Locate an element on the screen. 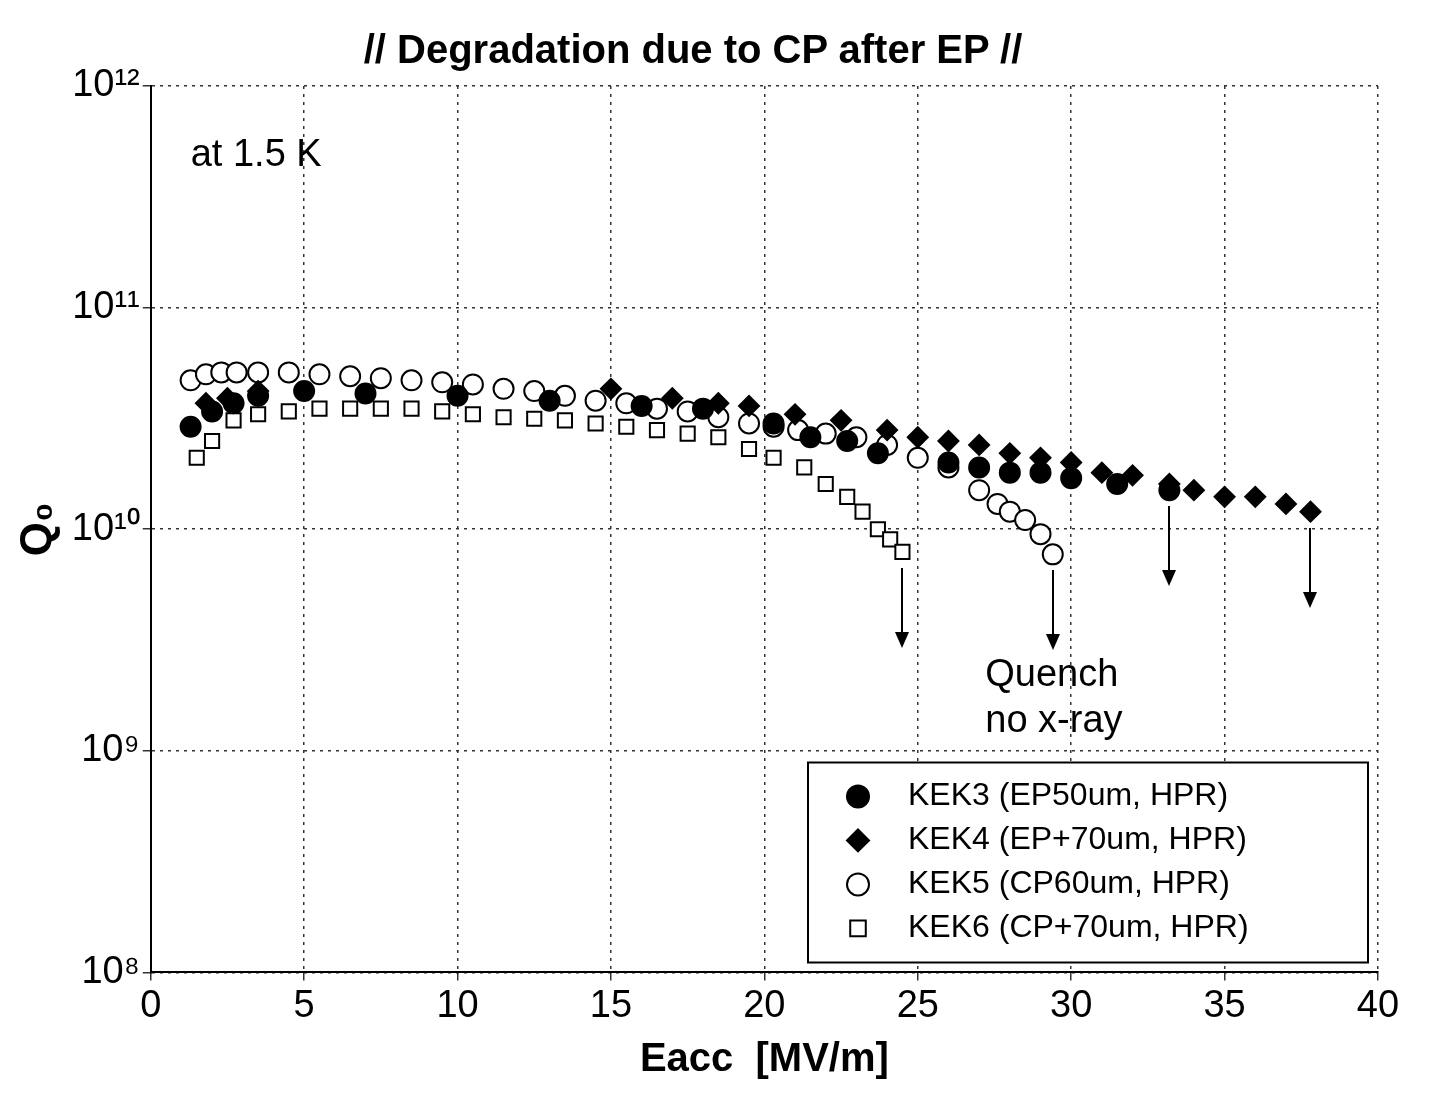 This screenshot has width=1441, height=1105. y-tick-label: 10¹² is located at coordinates (106, 83).